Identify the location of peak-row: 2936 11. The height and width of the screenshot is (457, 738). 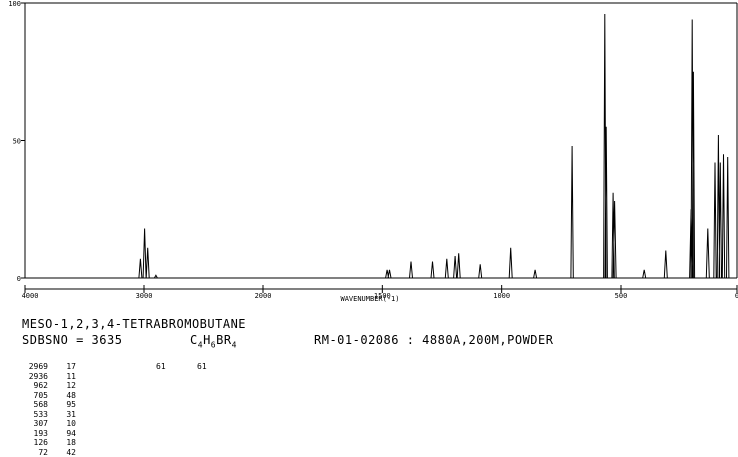
(49, 377).